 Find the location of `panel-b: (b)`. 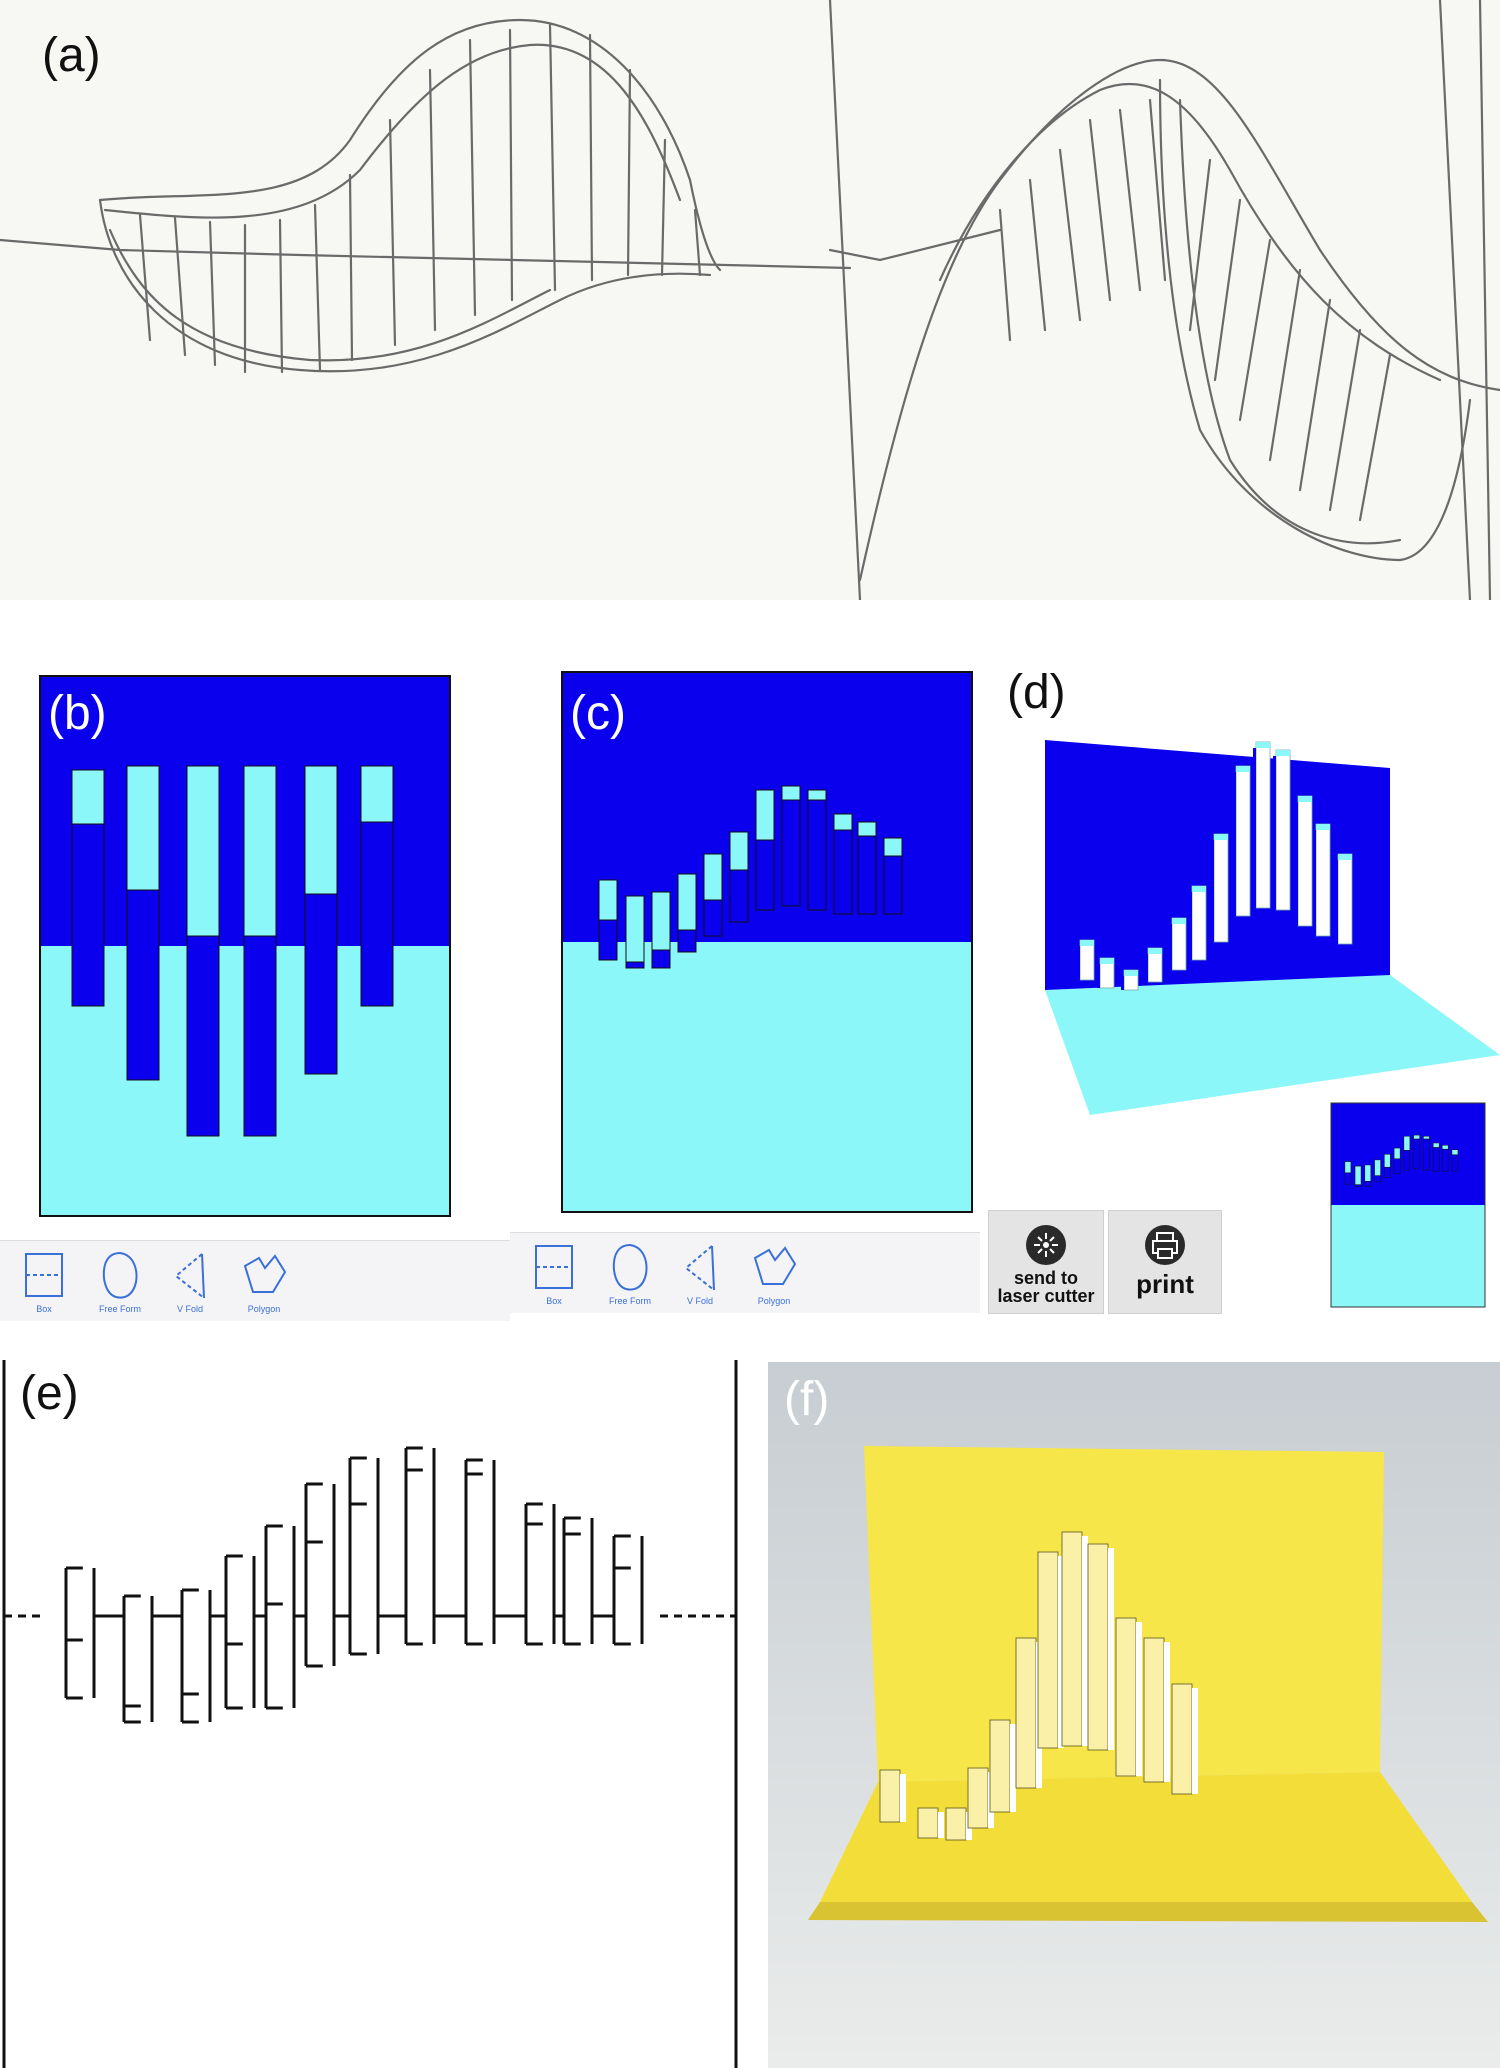

panel-b: (b) is located at coordinates (255, 995).